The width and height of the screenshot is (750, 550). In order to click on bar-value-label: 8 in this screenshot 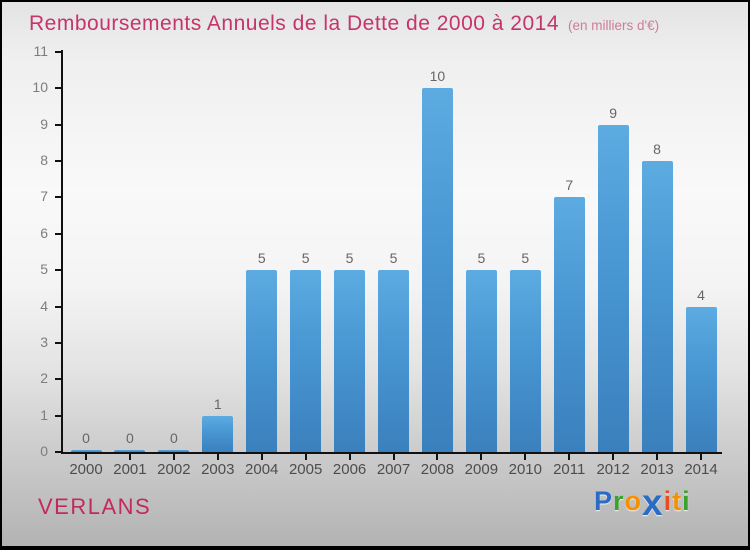, I will do `click(657, 149)`.